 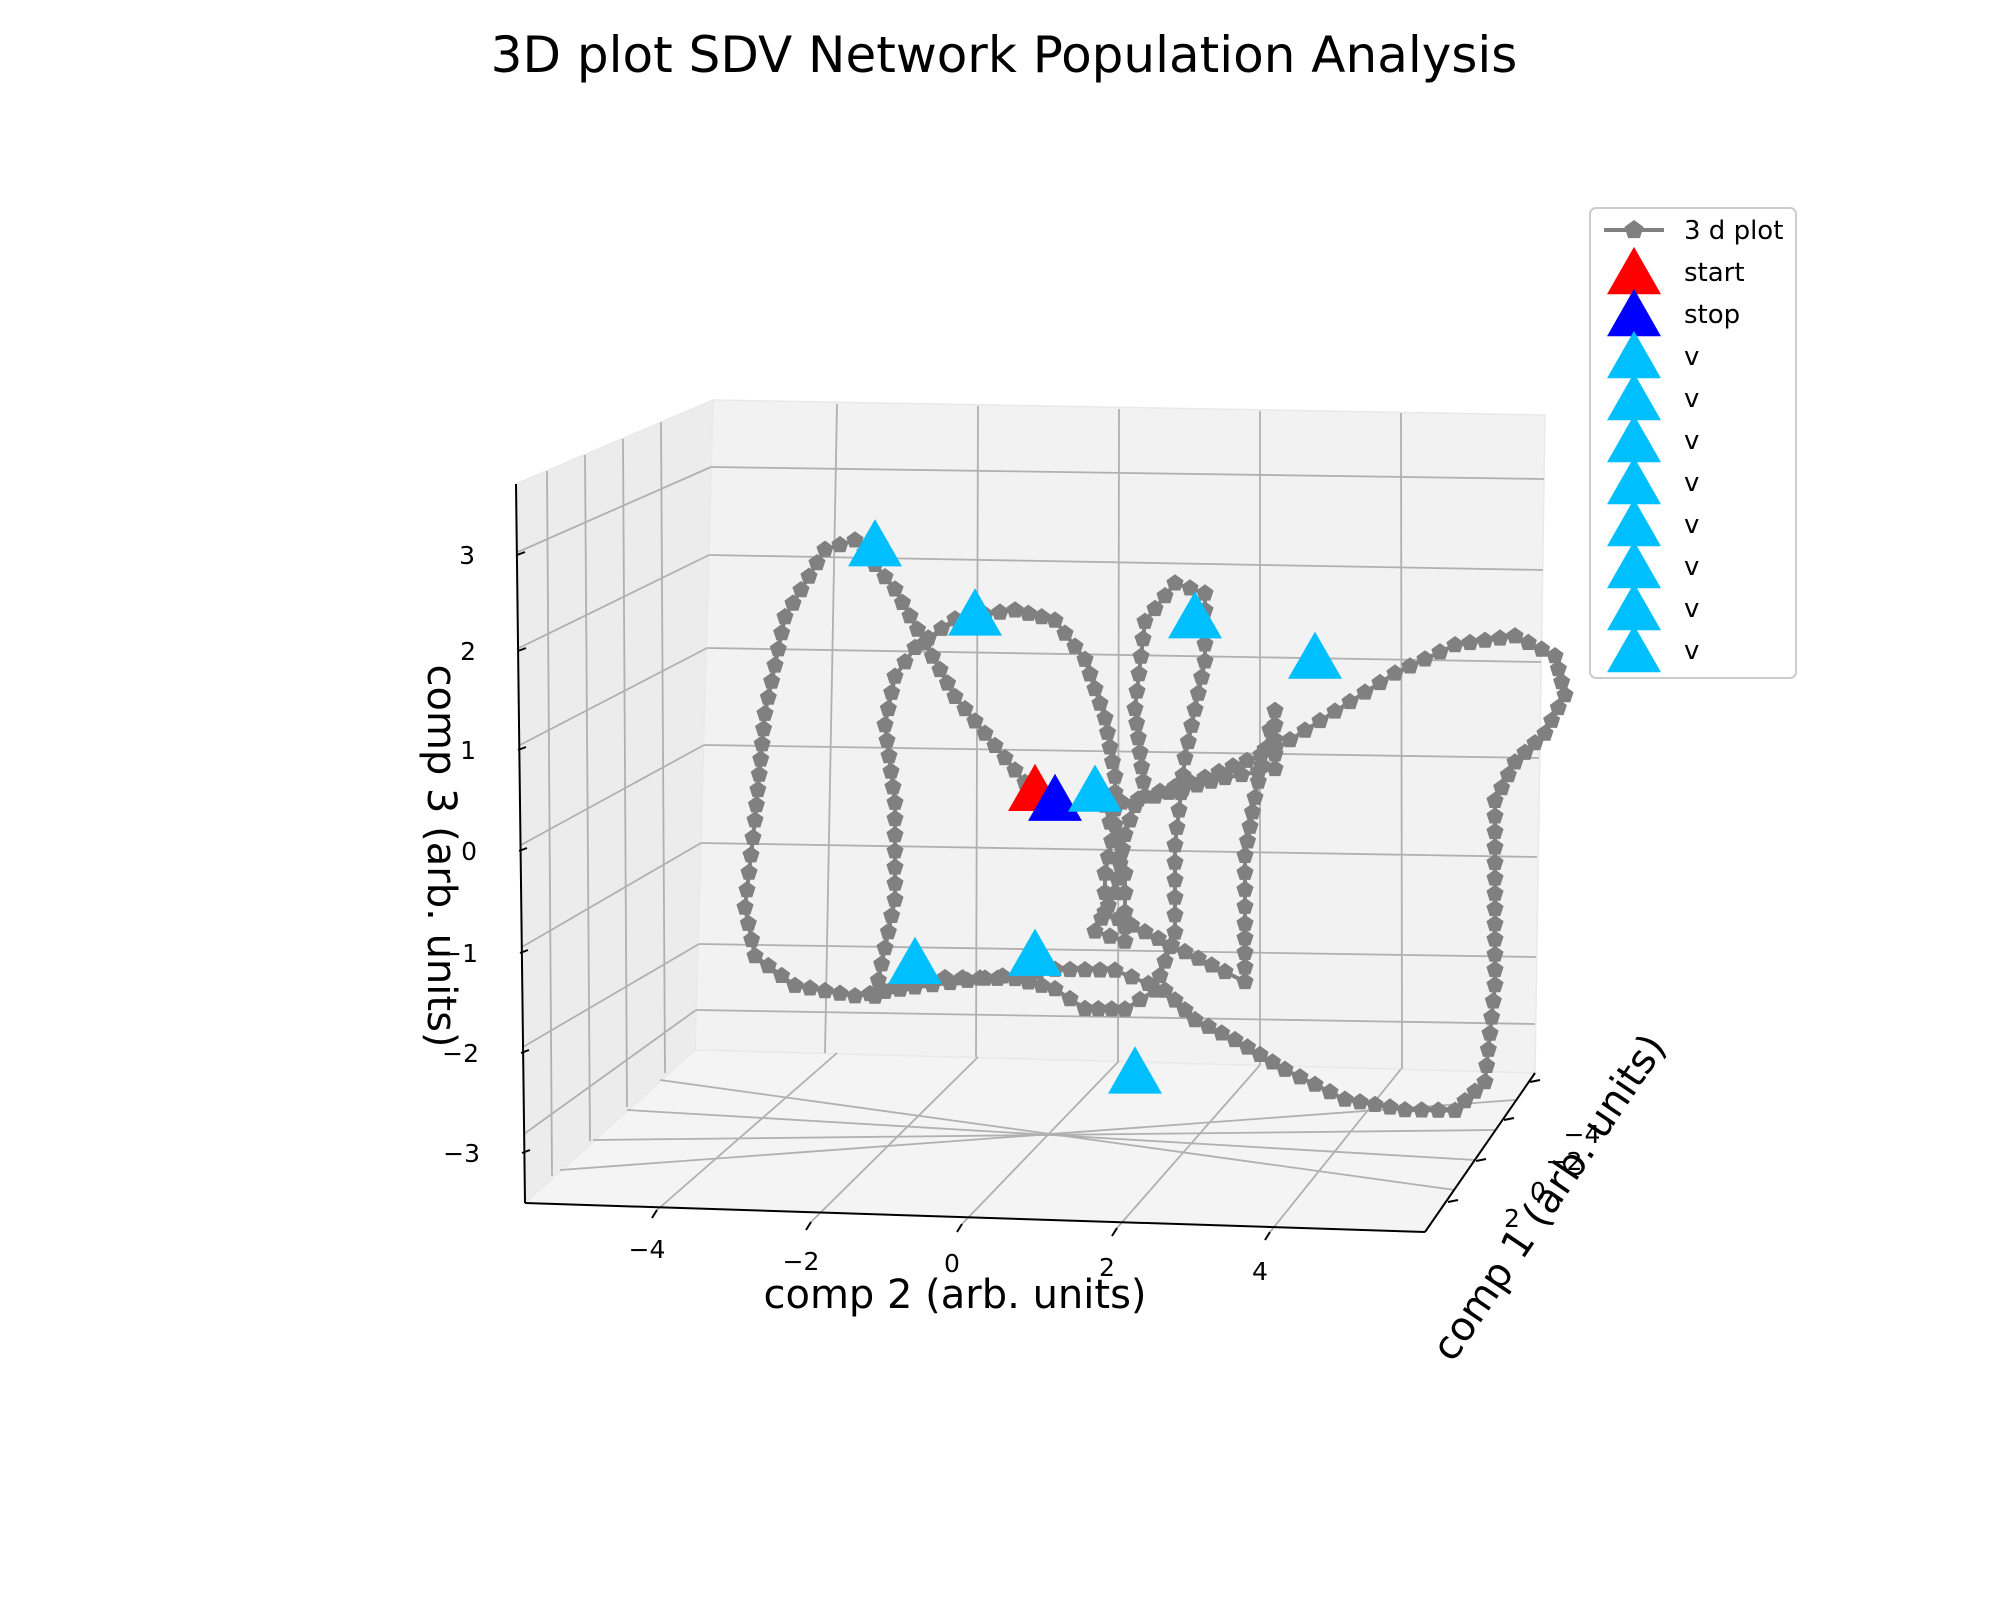 What do you see at coordinates (441, 855) in the screenshot?
I see `z-axis-label: comp 3 (arb. units)` at bounding box center [441, 855].